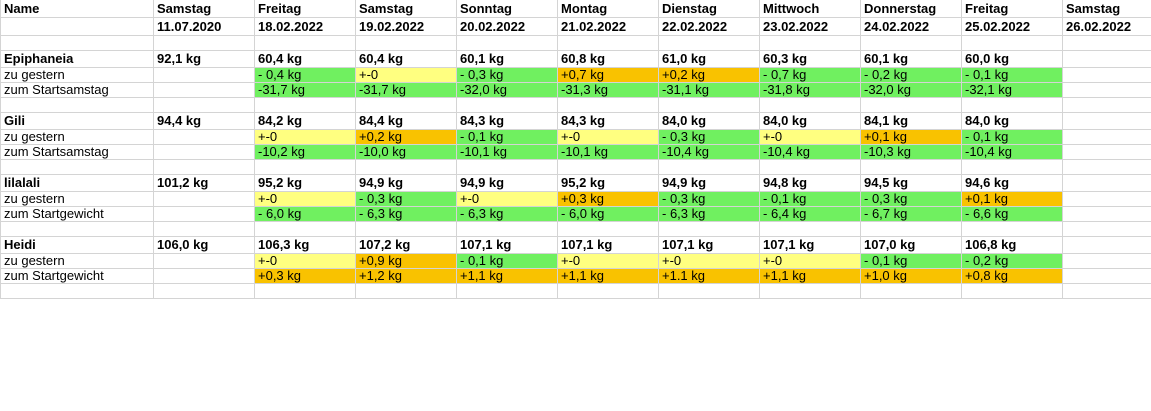  Describe the element at coordinates (204, 121) in the screenshot. I see `weight-cell: 94,4 kg` at that location.